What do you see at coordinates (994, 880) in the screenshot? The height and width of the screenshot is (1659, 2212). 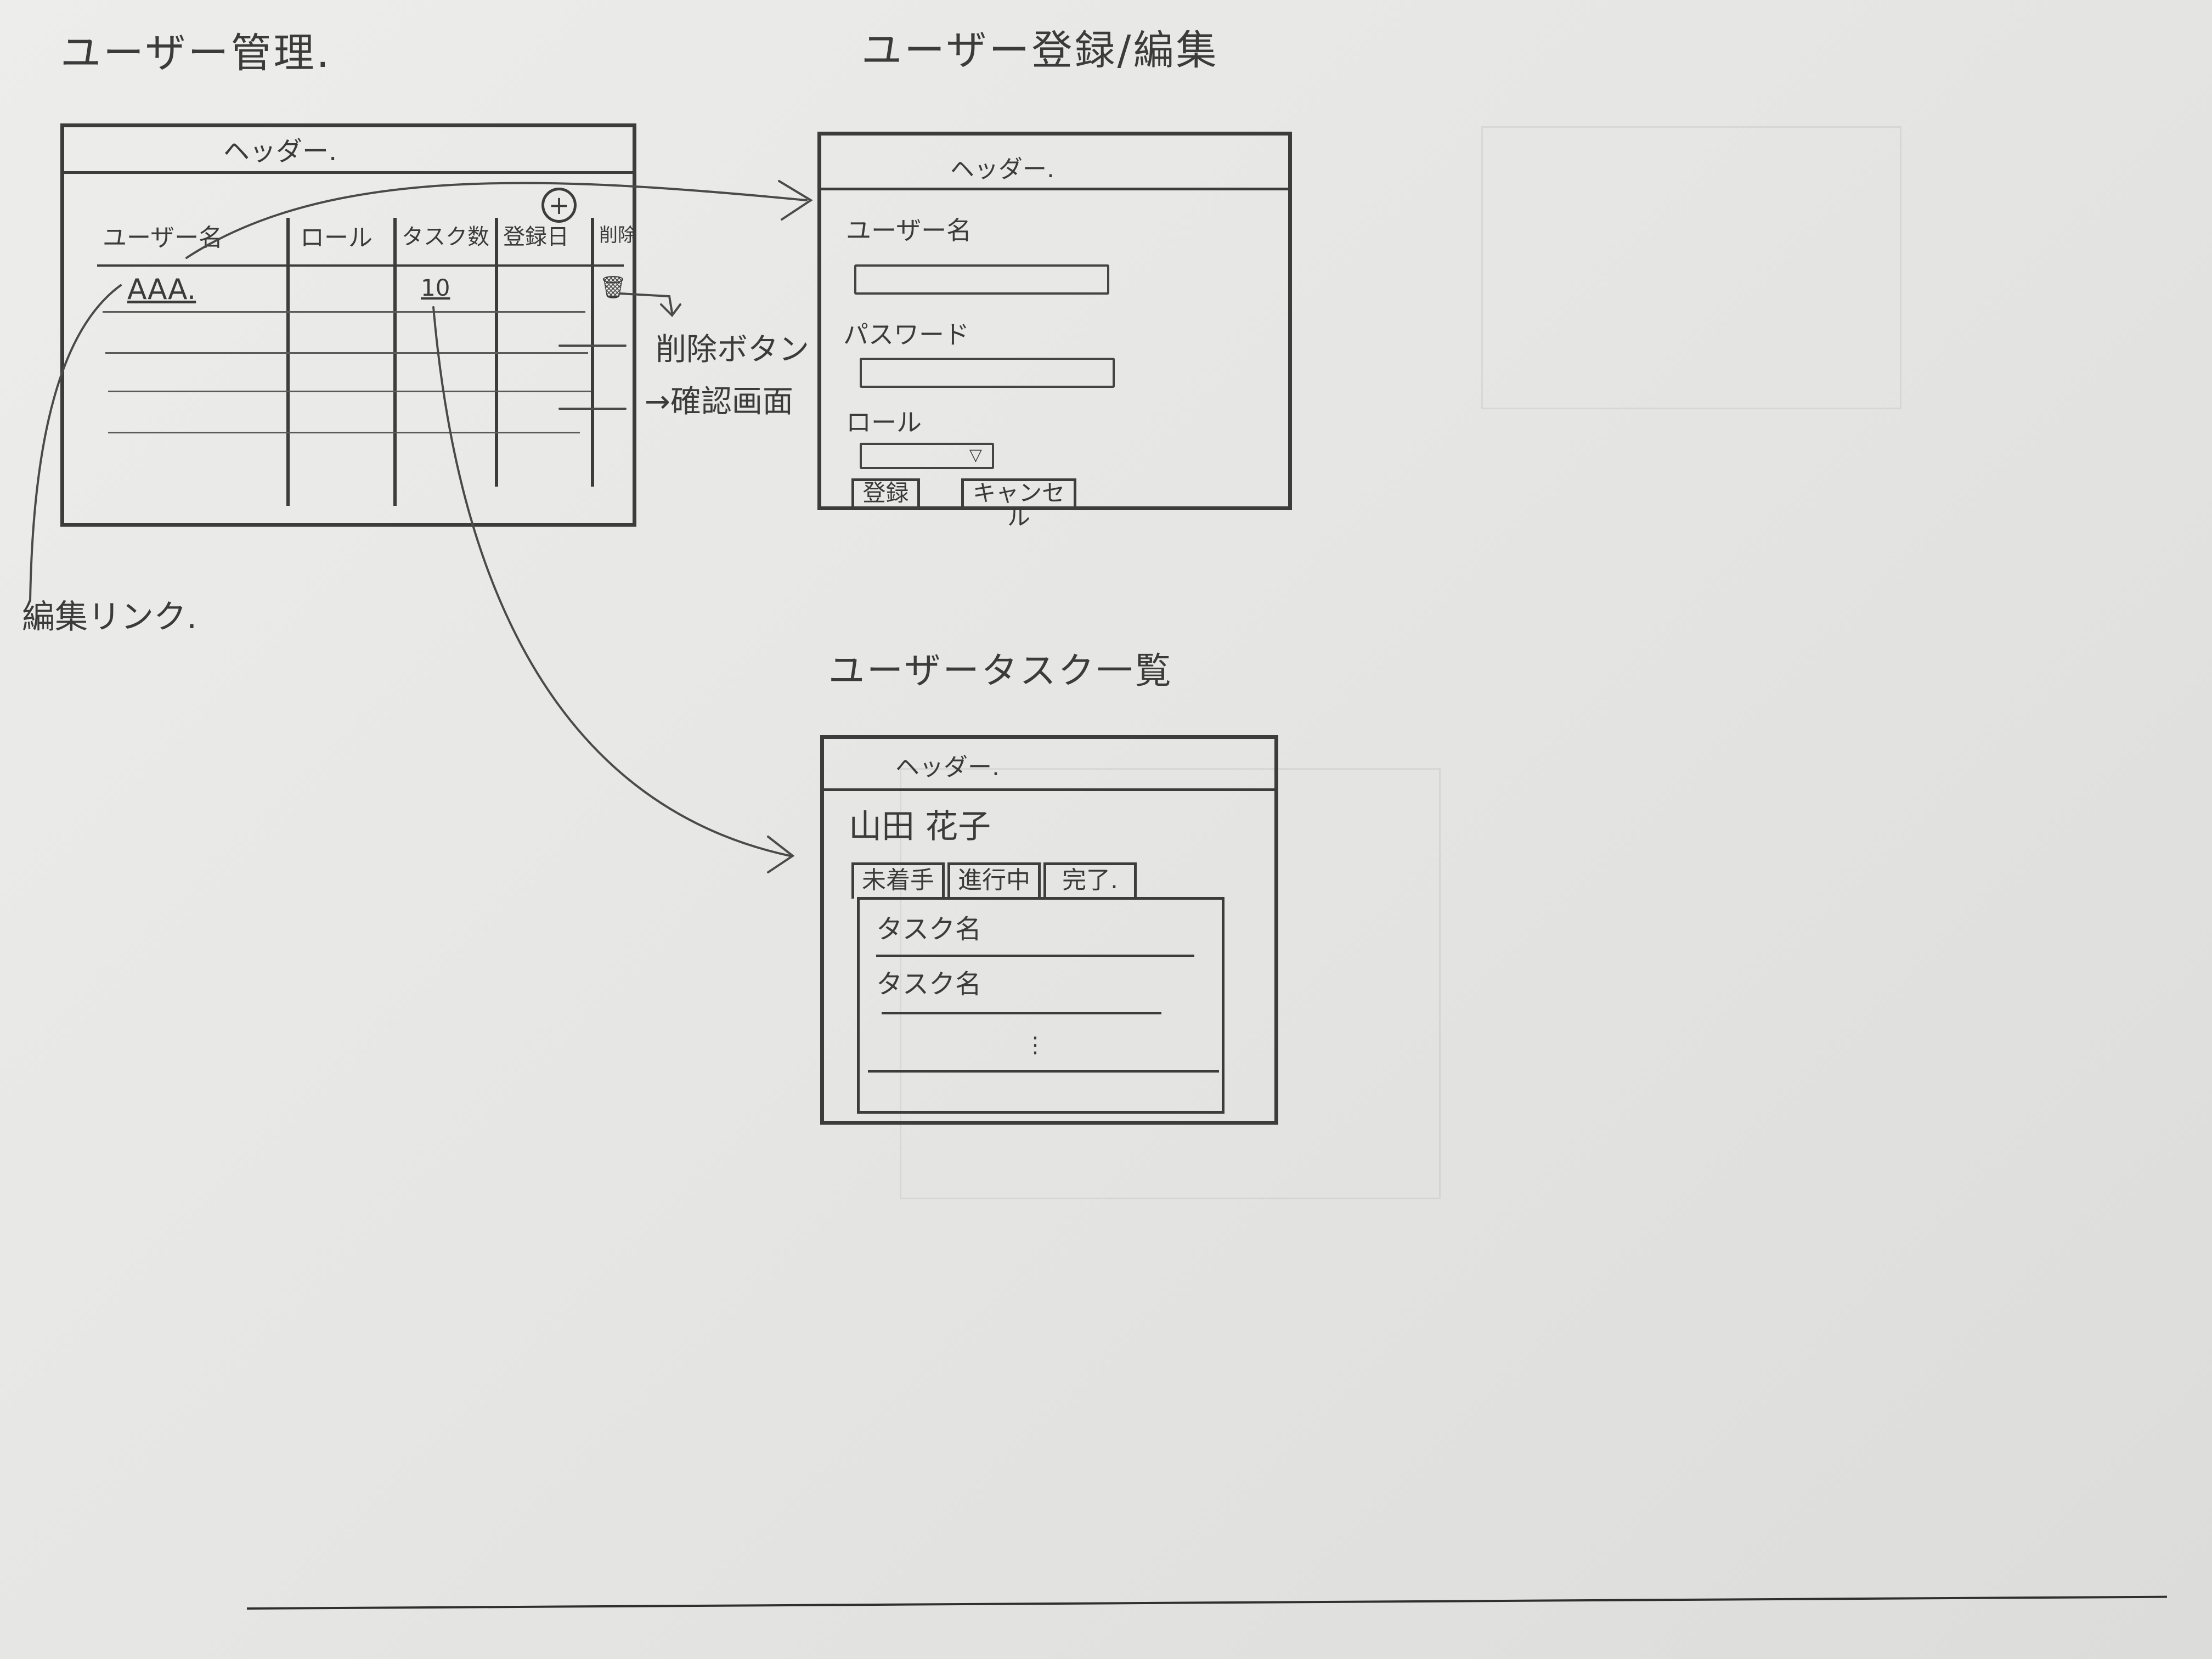 I see `tab-in-progress: 進行中` at bounding box center [994, 880].